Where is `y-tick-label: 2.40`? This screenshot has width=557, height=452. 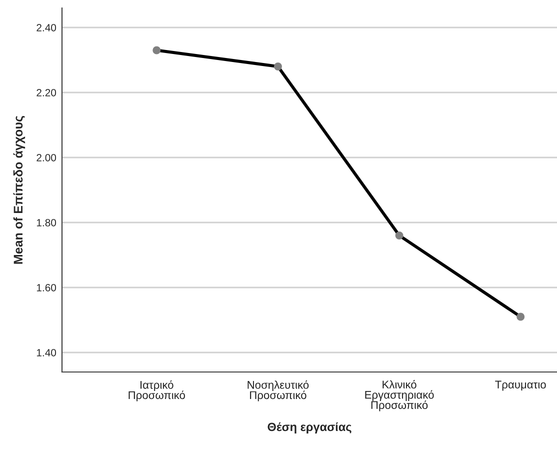
y-tick-label: 2.40 is located at coordinates (46, 28).